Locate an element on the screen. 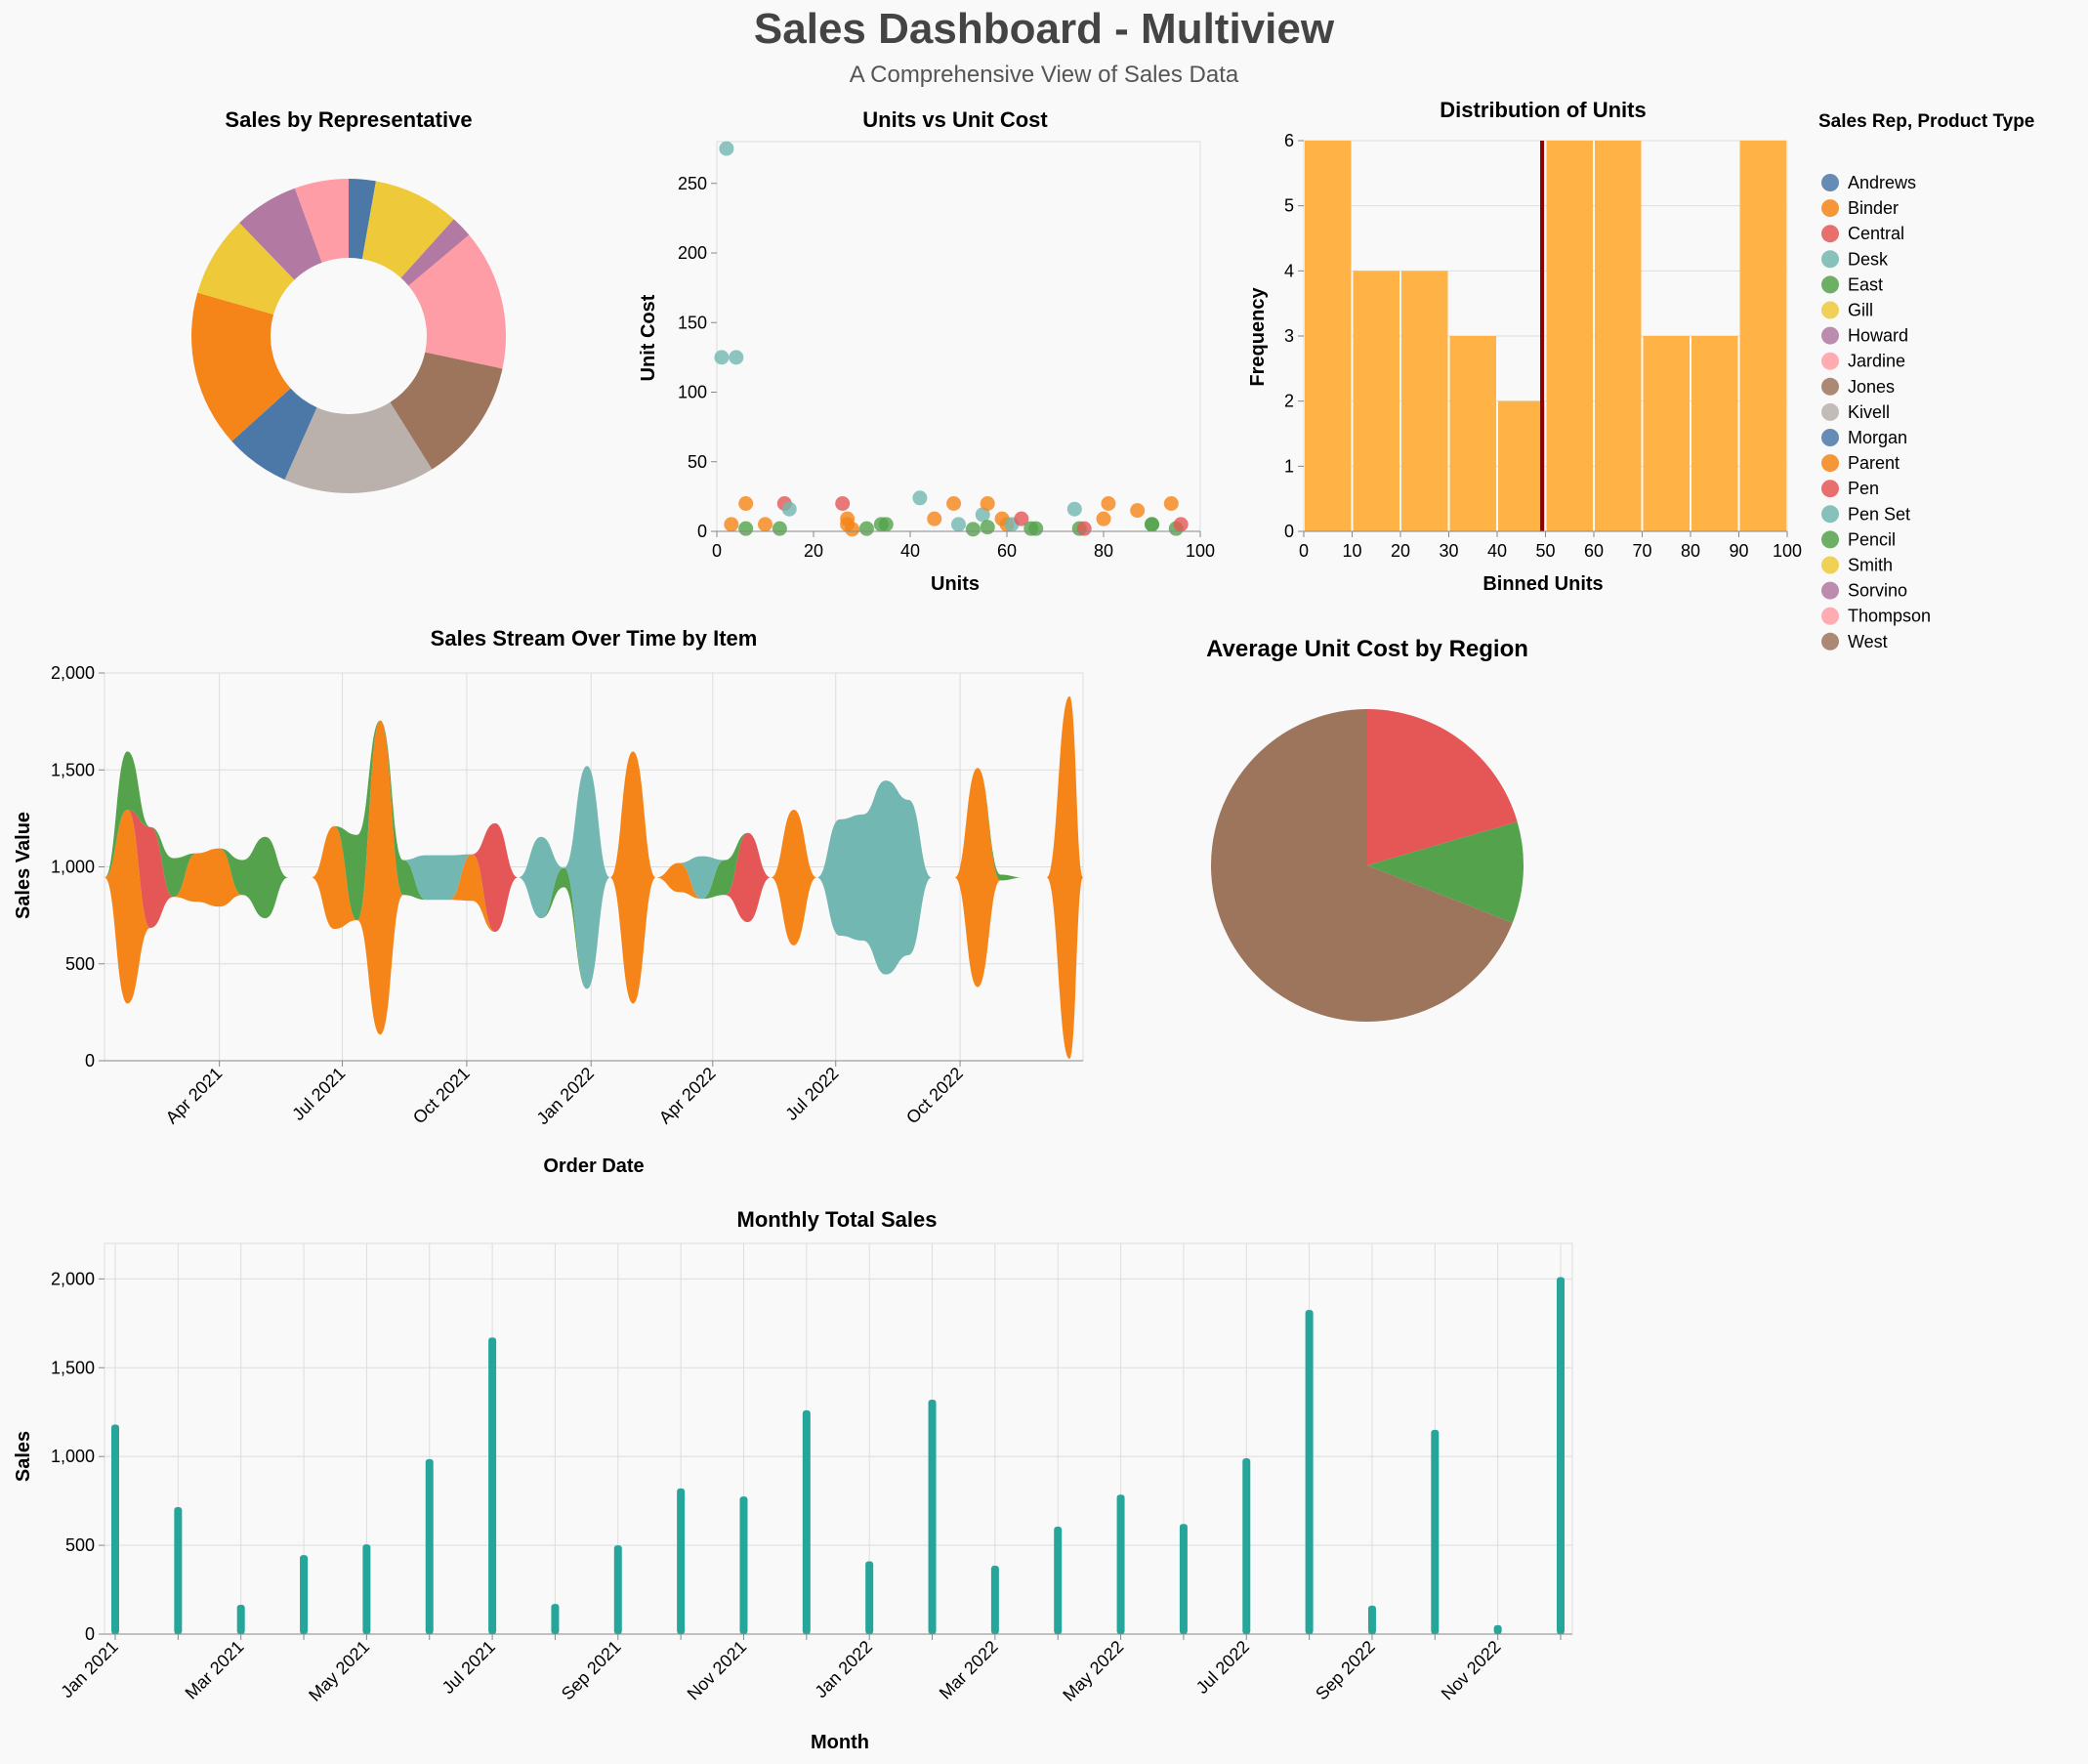 The width and height of the screenshot is (2088, 1764). legend-label: Pencil is located at coordinates (1872, 539).